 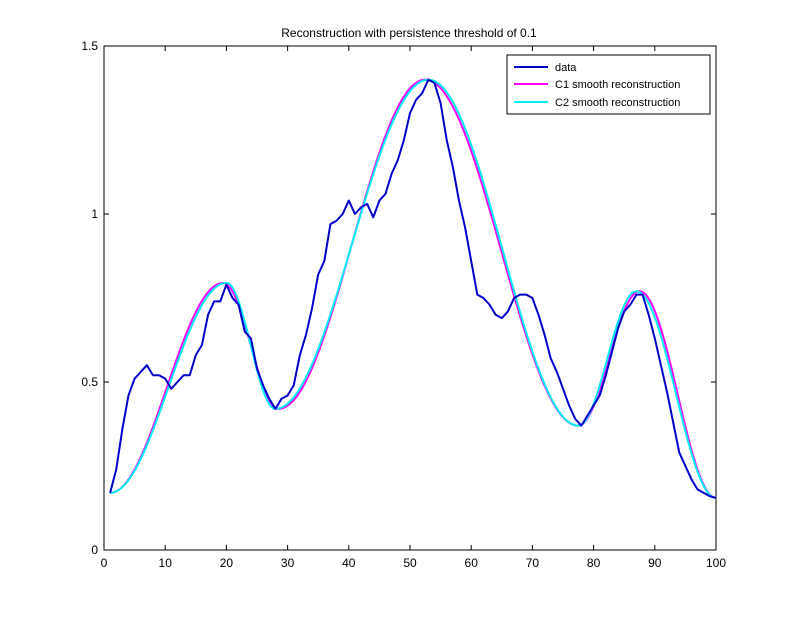 I want to click on x-tick-label: 80, so click(x=594, y=563).